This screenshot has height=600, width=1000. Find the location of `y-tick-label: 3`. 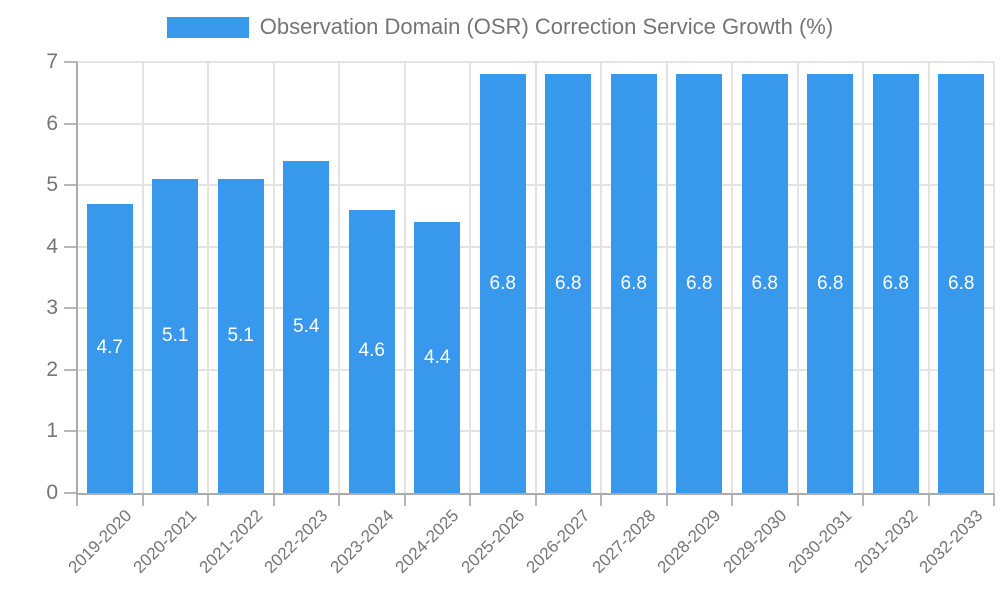

y-tick-label: 3 is located at coordinates (52, 308).